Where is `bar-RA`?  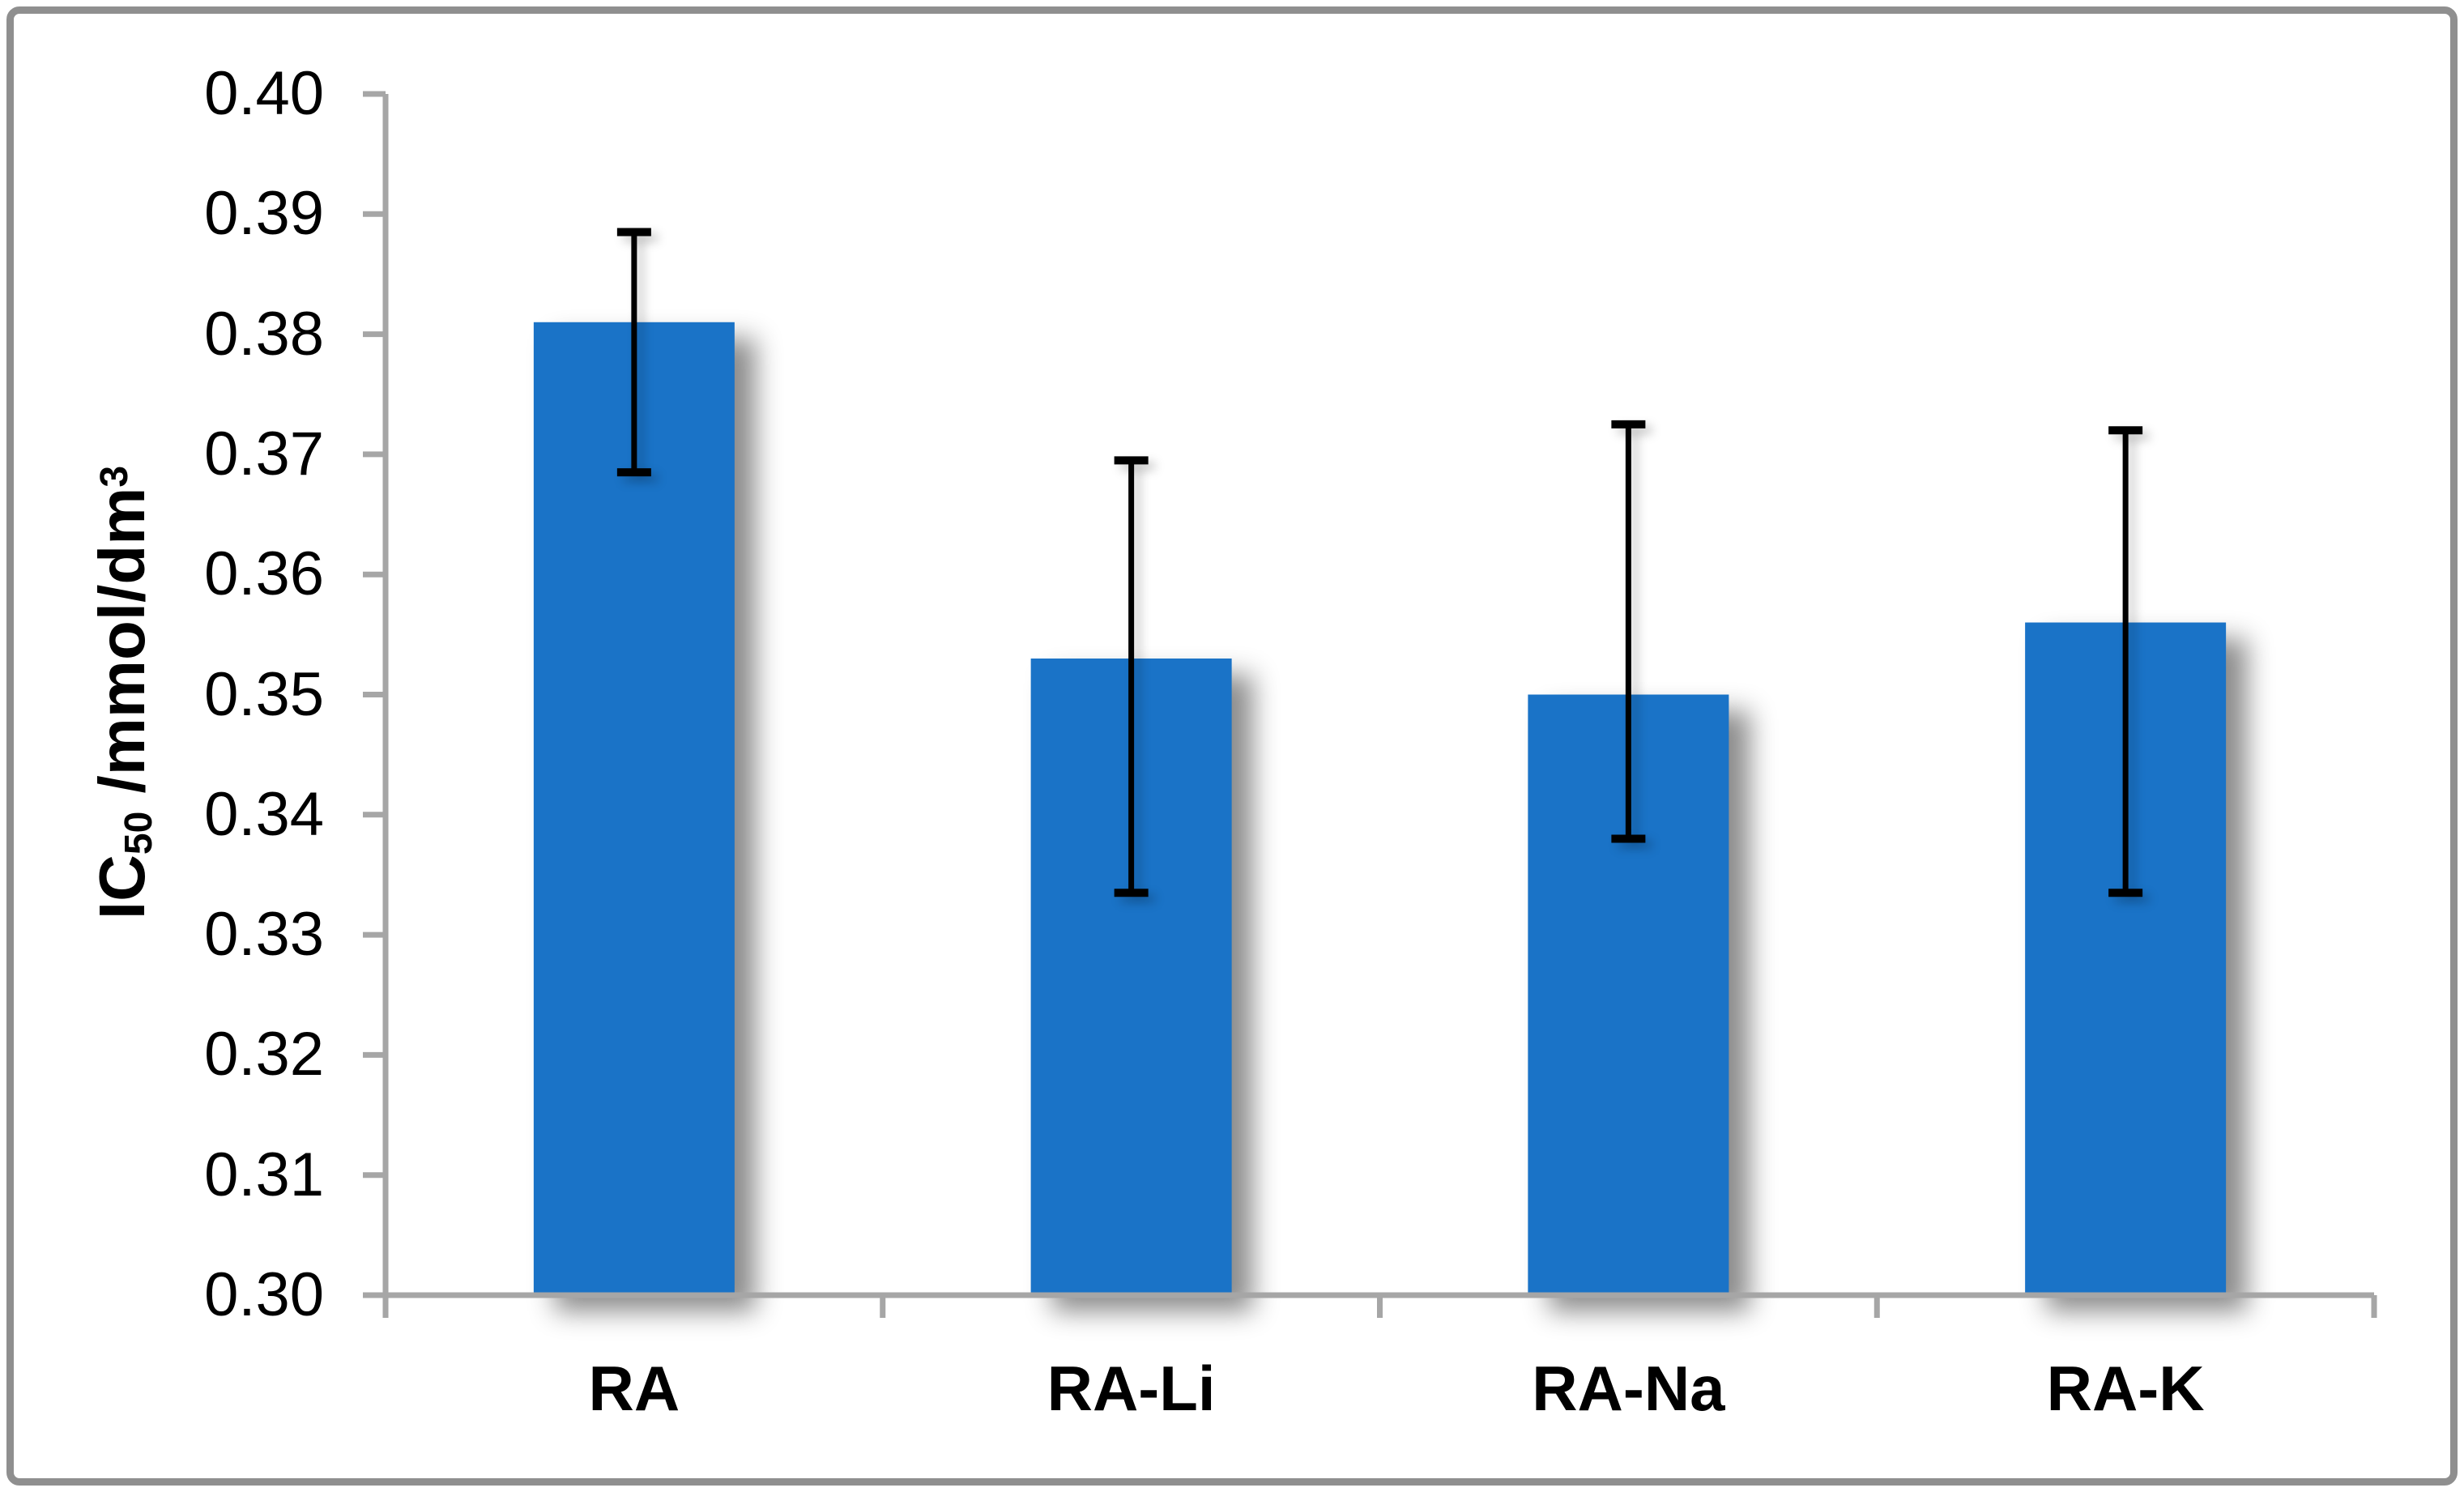 bar-RA is located at coordinates (634, 809).